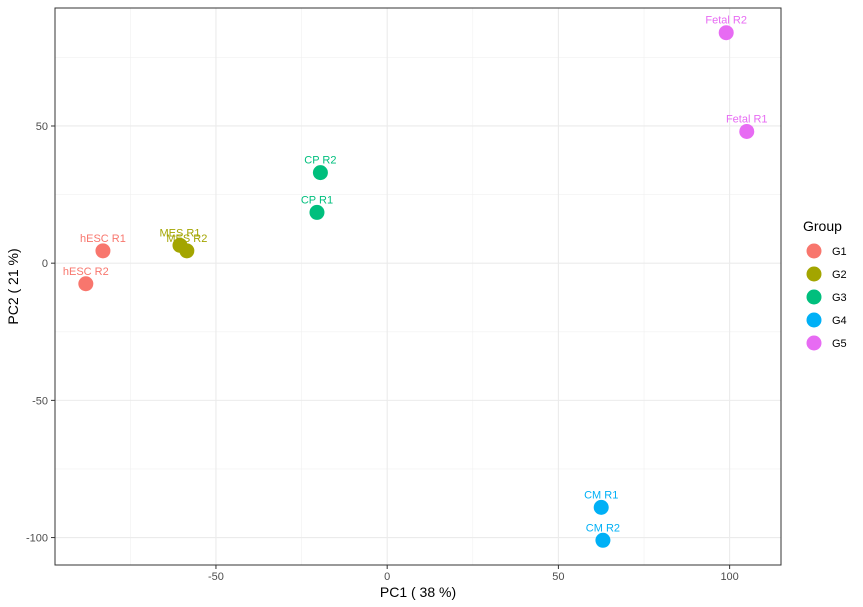 This screenshot has height=607, width=863. I want to click on point-label: CM R1, so click(601, 495).